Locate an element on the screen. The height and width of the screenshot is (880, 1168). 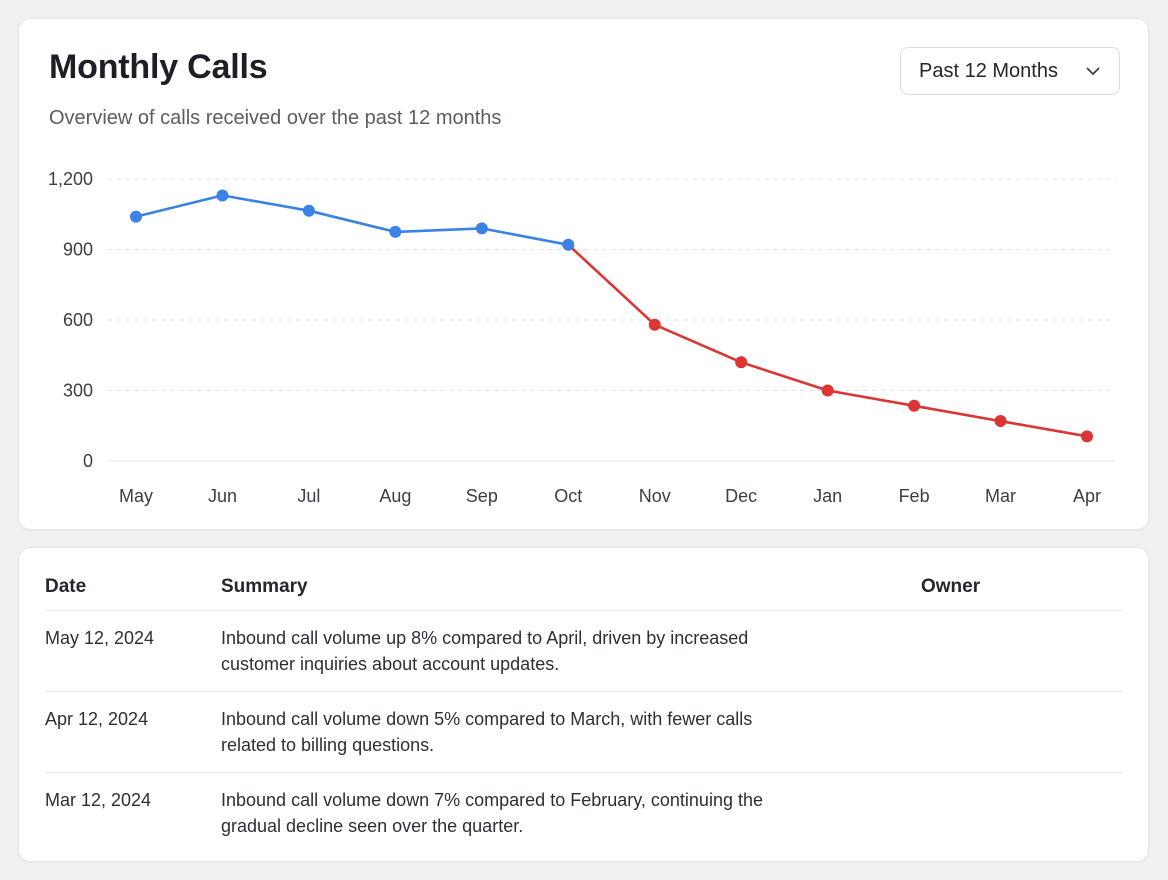
y-tick-label: 600 is located at coordinates (78, 320).